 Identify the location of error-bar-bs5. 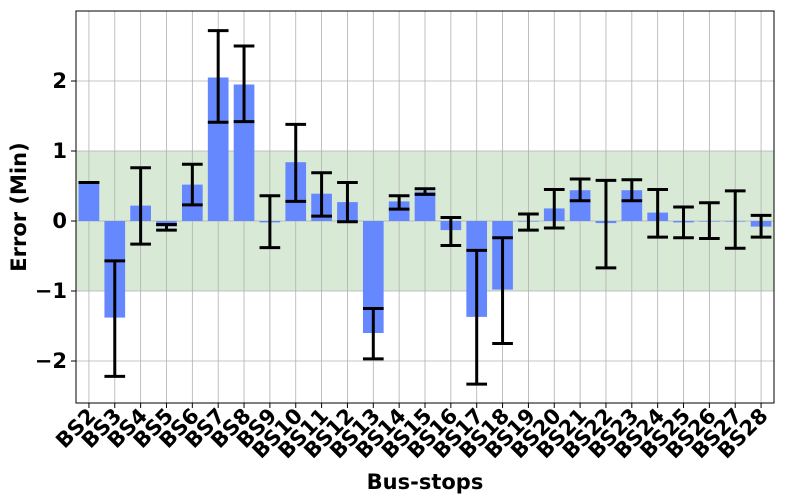
(166, 227).